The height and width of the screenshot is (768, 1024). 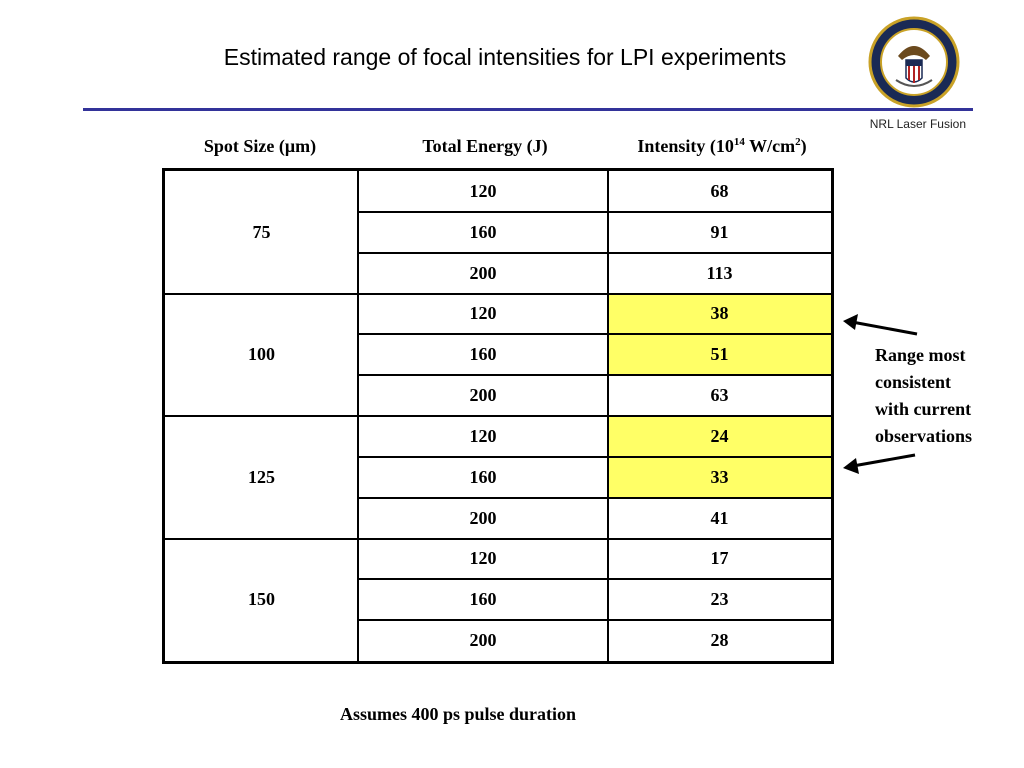 I want to click on header-intensity-prefix: Intensity (10, so click(x=685, y=146).